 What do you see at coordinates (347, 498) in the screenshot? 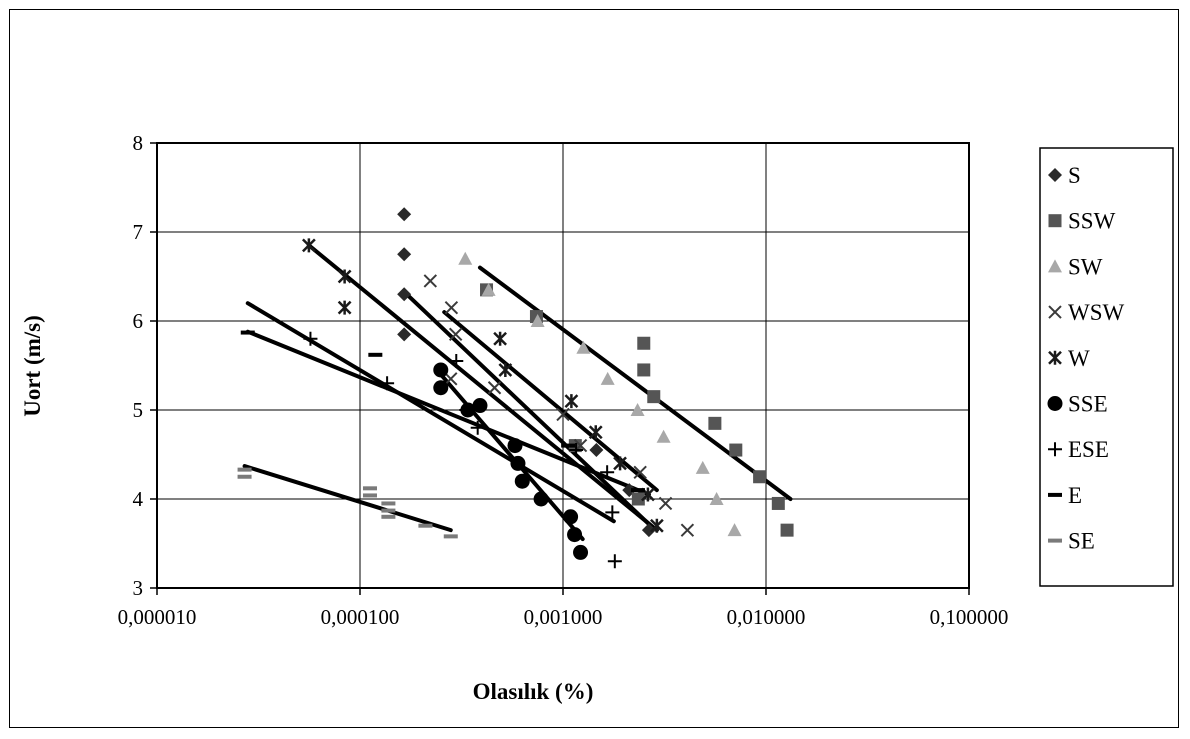
I see `trendline-se` at bounding box center [347, 498].